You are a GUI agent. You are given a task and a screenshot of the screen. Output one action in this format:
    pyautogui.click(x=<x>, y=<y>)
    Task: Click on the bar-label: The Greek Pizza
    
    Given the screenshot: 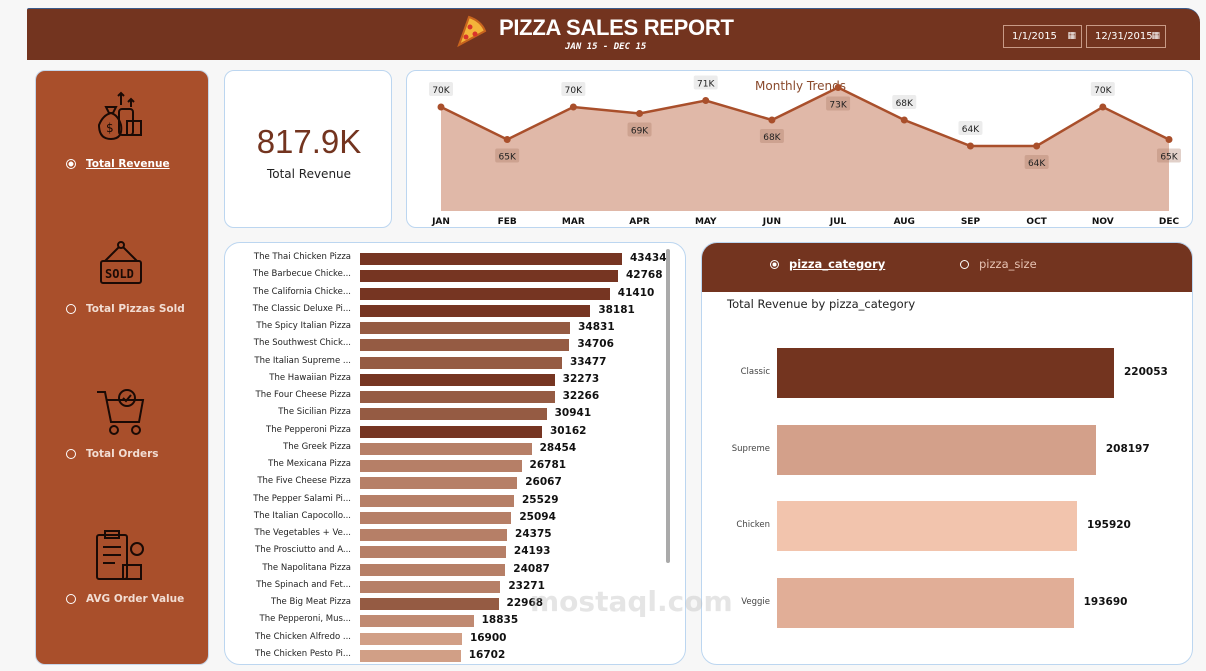 What is the action you would take?
    pyautogui.click(x=317, y=446)
    